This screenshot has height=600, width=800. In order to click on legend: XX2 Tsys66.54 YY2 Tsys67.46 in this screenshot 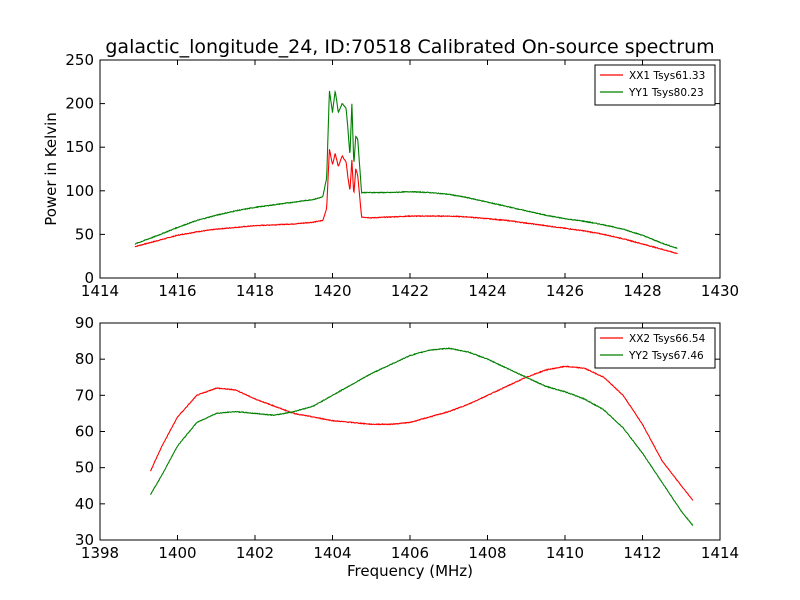, I will do `click(655, 348)`.